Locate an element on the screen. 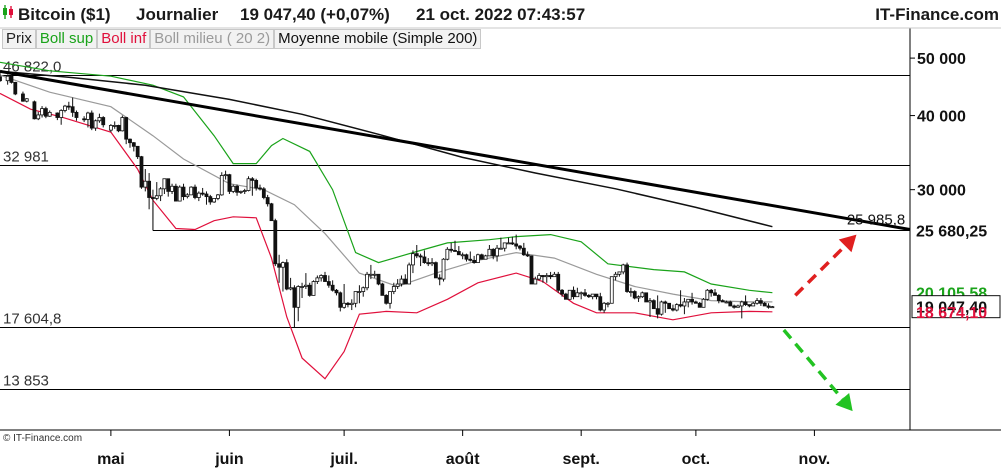 Image resolution: width=1001 pixels, height=469 pixels. x-tick-label-5: oct. is located at coordinates (696, 459).